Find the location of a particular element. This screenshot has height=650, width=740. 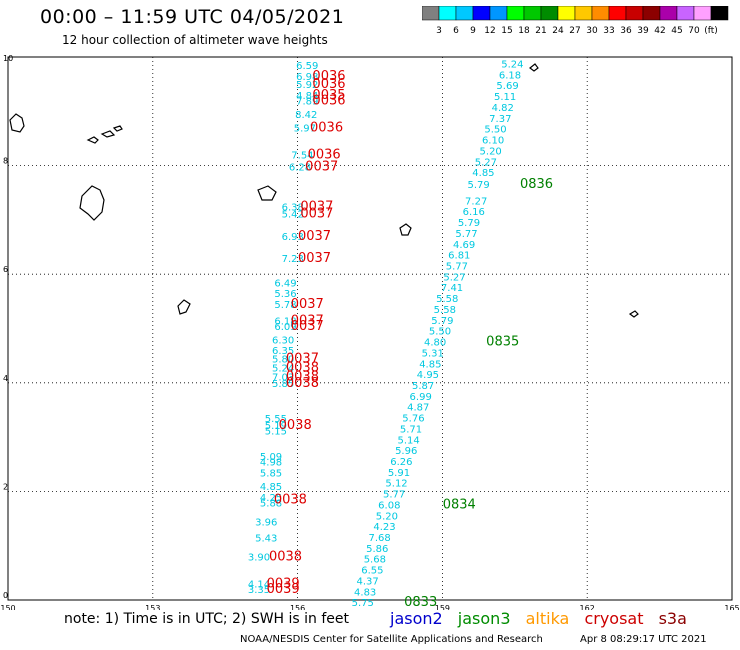

legend-label: 42 is located at coordinates (659, 31).